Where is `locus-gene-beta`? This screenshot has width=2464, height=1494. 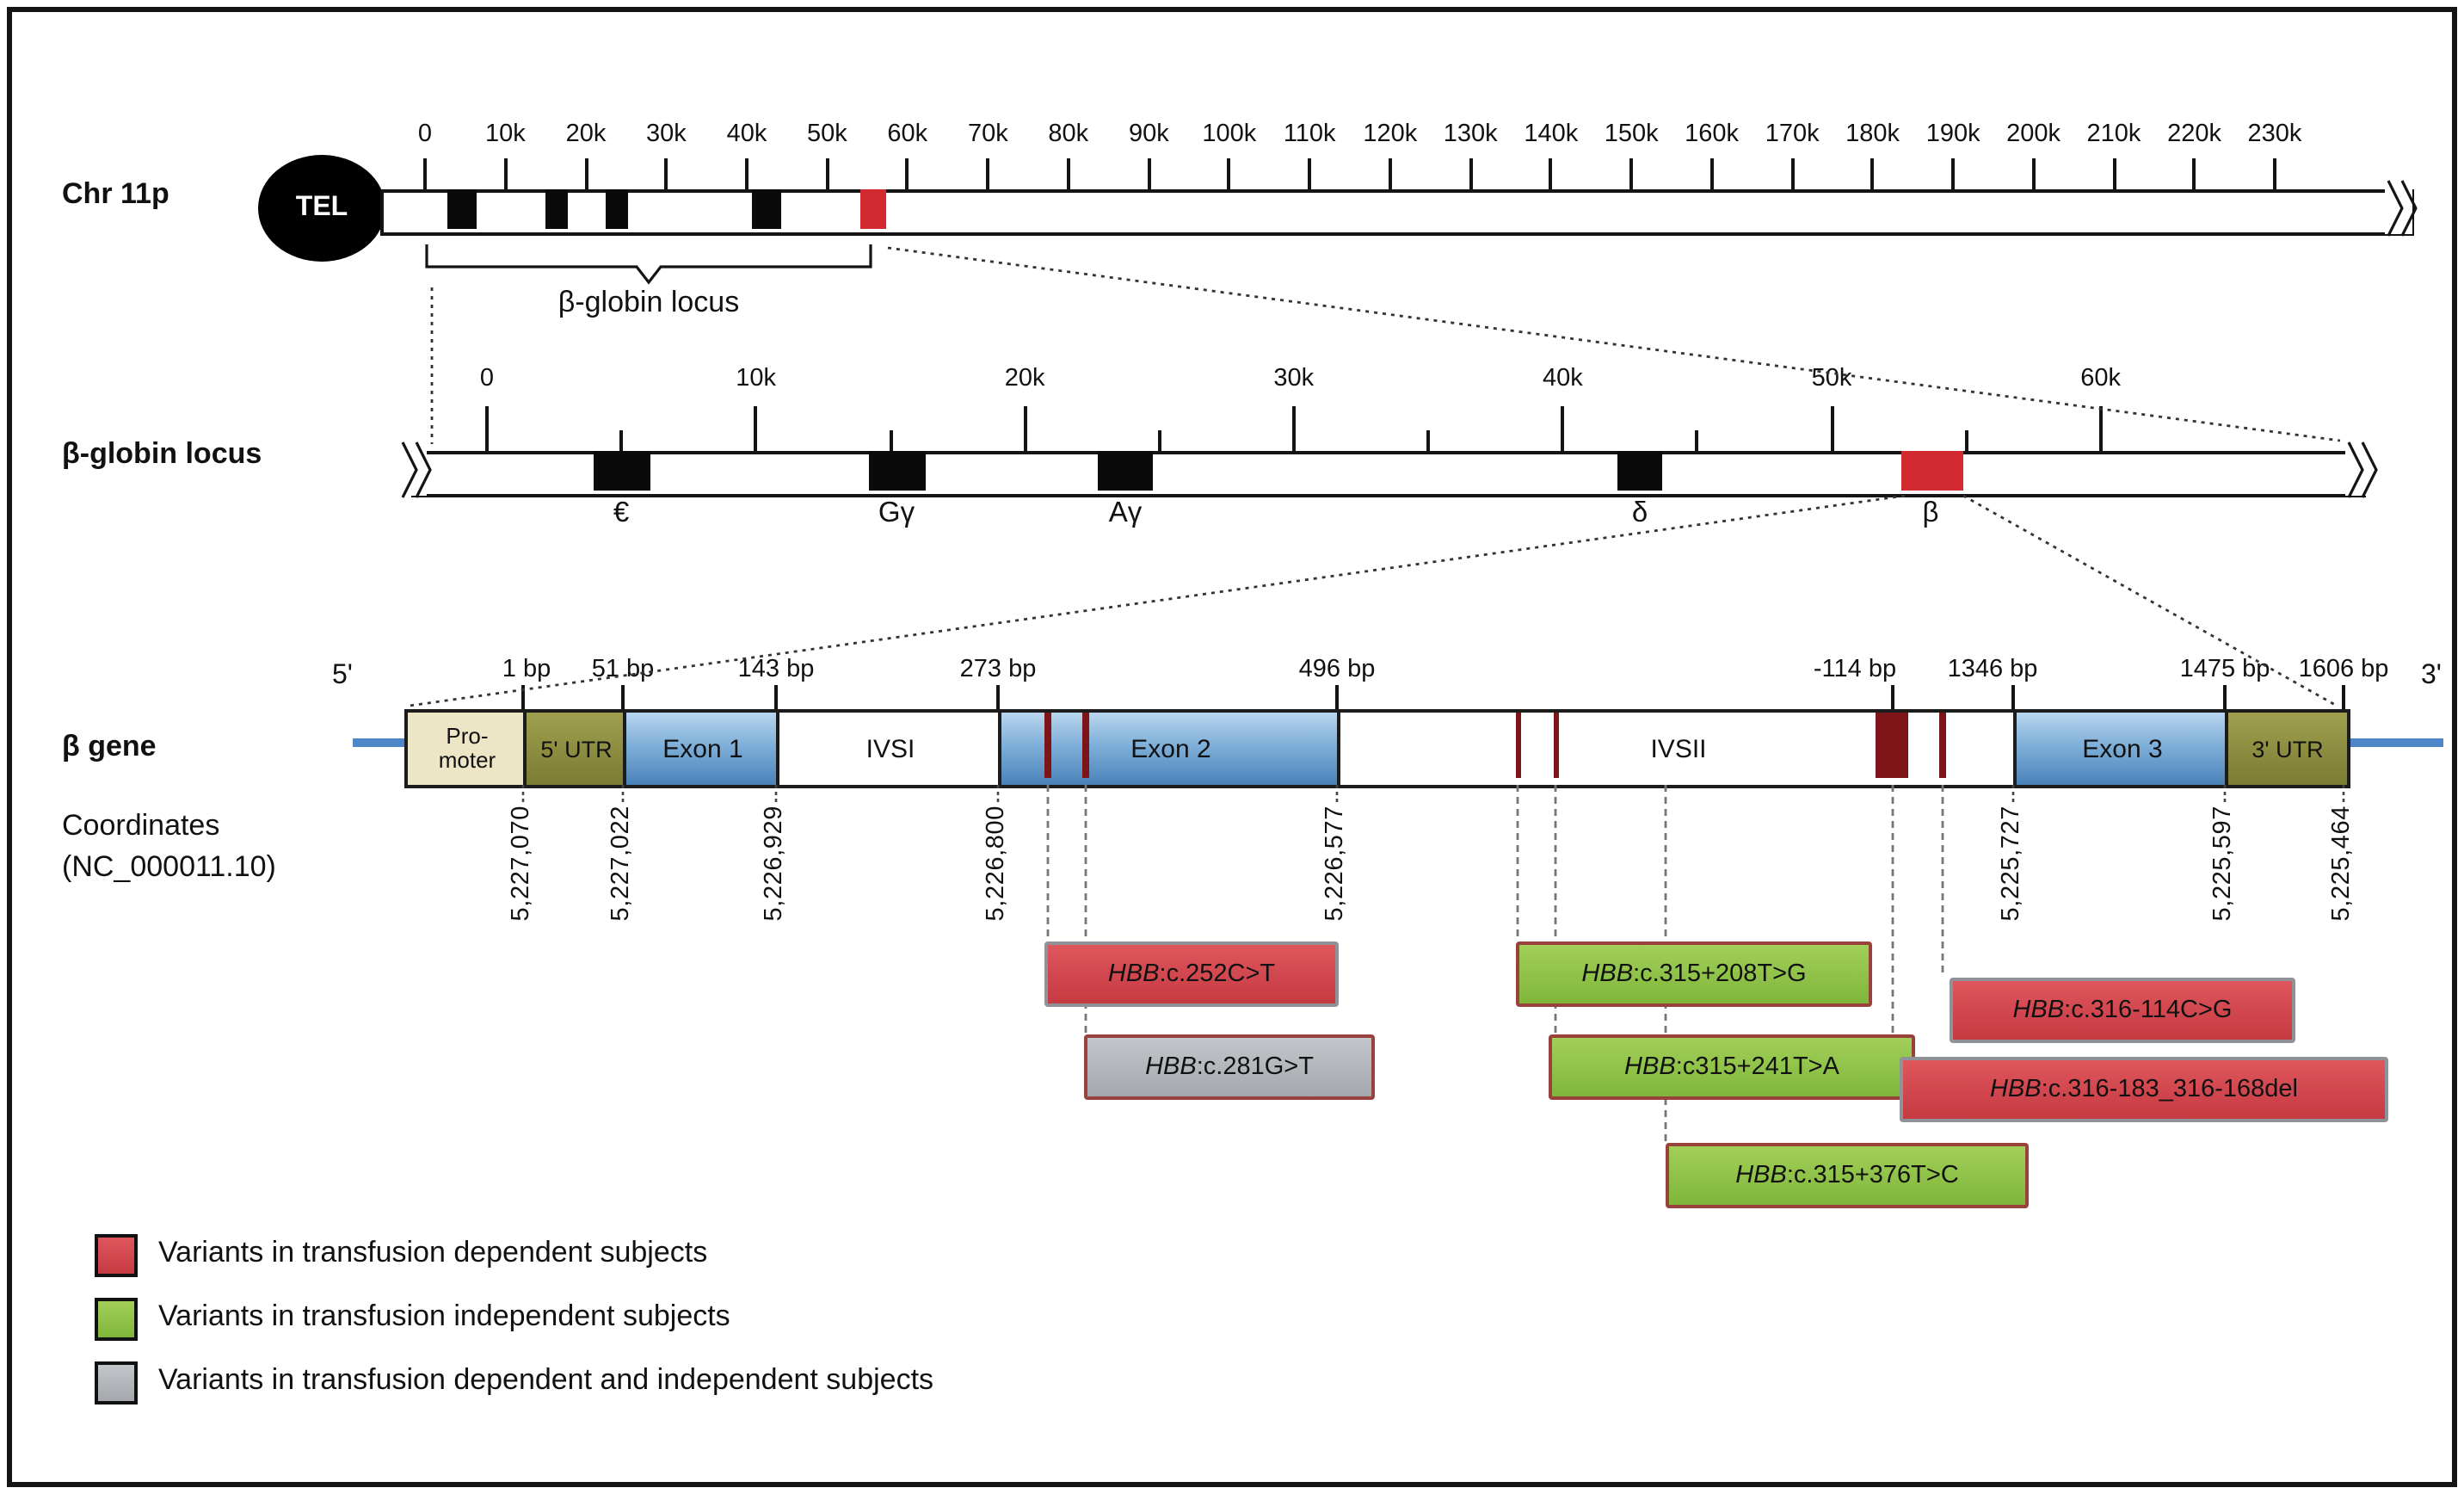 locus-gene-beta is located at coordinates (1932, 471).